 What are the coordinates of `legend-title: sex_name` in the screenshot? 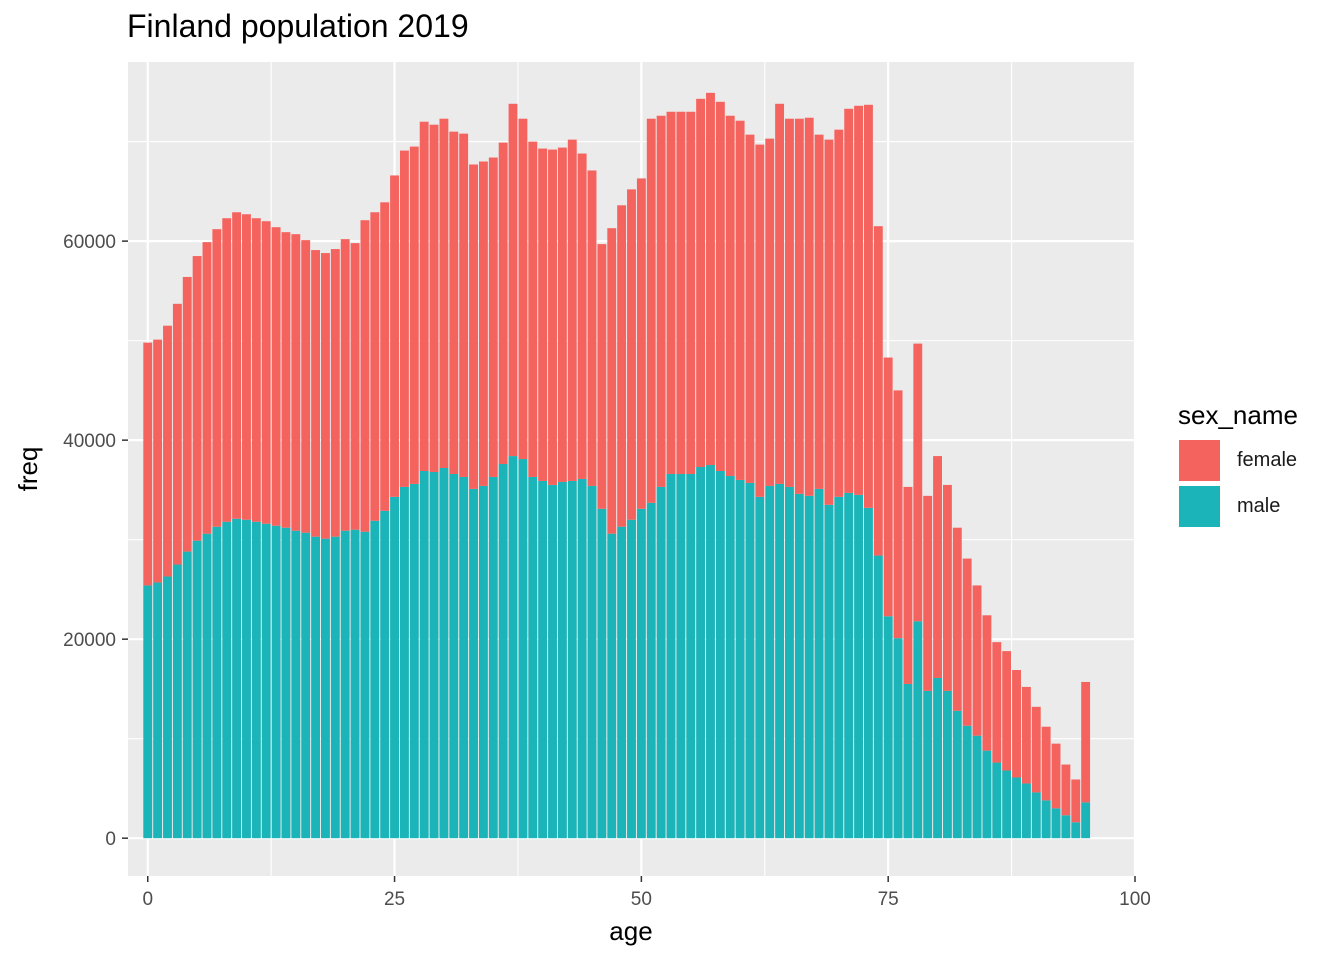 It's located at (1238, 415).